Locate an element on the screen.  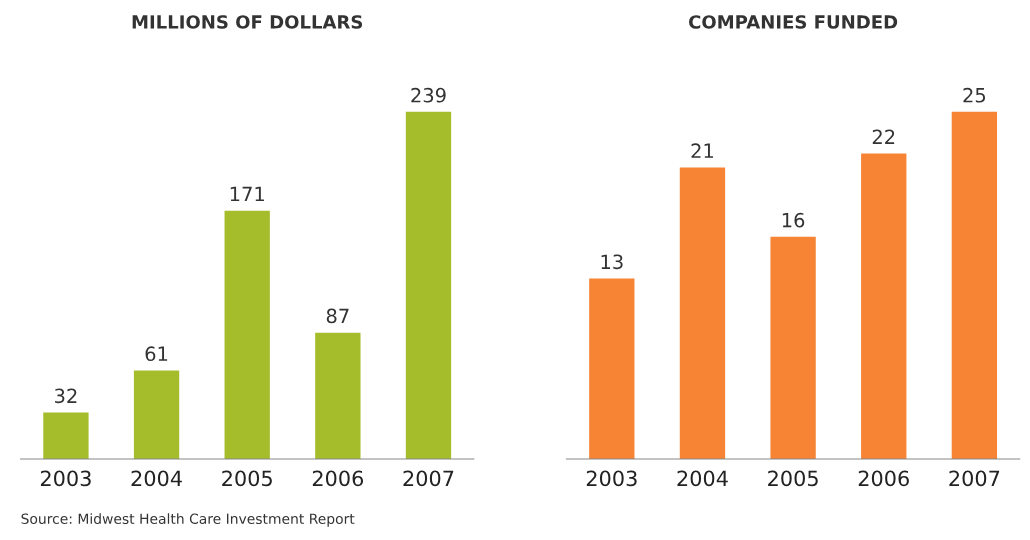
data-label: 61 is located at coordinates (156, 354).